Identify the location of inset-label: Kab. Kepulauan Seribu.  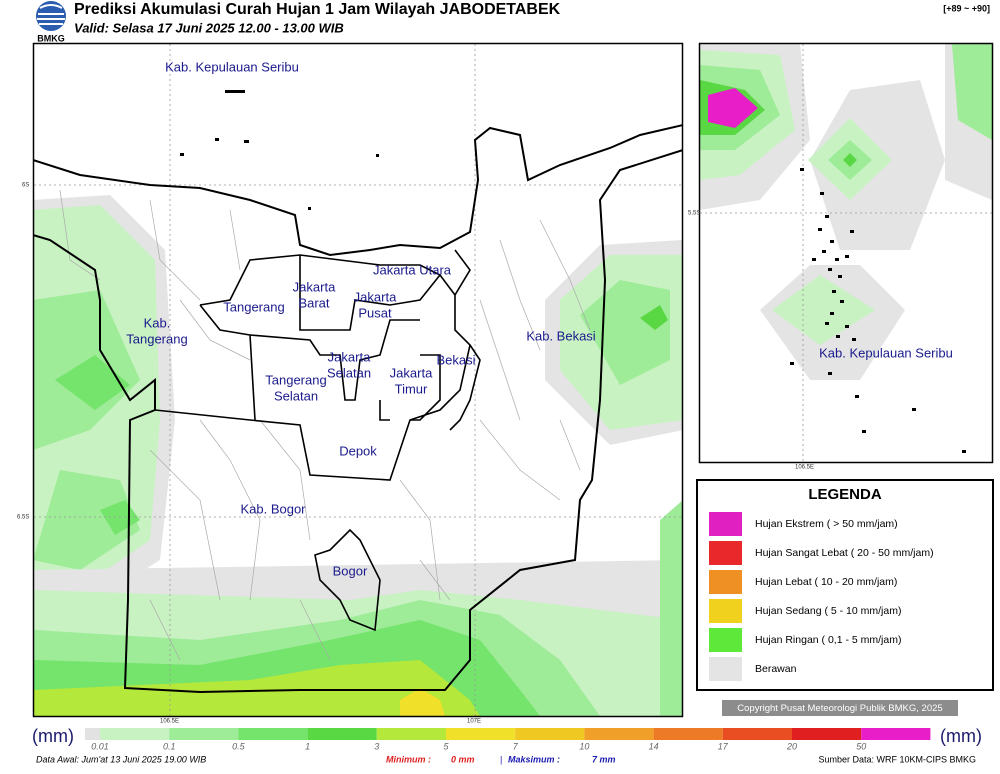
(886, 352).